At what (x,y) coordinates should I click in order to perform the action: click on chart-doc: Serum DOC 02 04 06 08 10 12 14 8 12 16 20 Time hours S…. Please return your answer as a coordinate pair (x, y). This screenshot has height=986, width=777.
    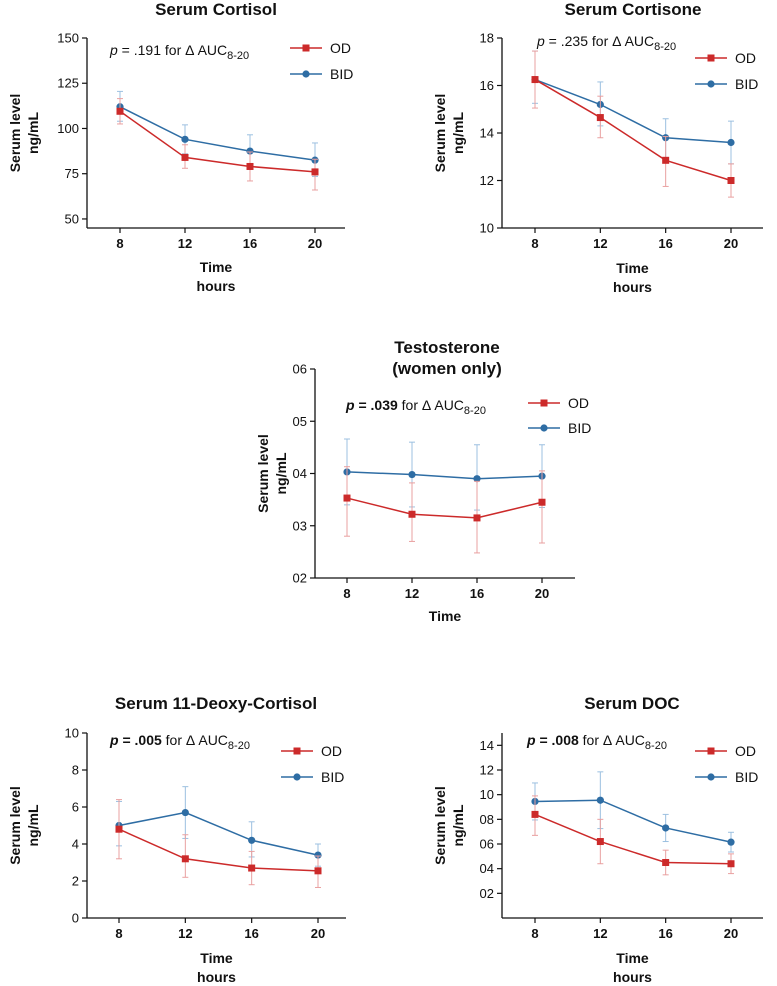
    Looking at the image, I should click on (597, 839).